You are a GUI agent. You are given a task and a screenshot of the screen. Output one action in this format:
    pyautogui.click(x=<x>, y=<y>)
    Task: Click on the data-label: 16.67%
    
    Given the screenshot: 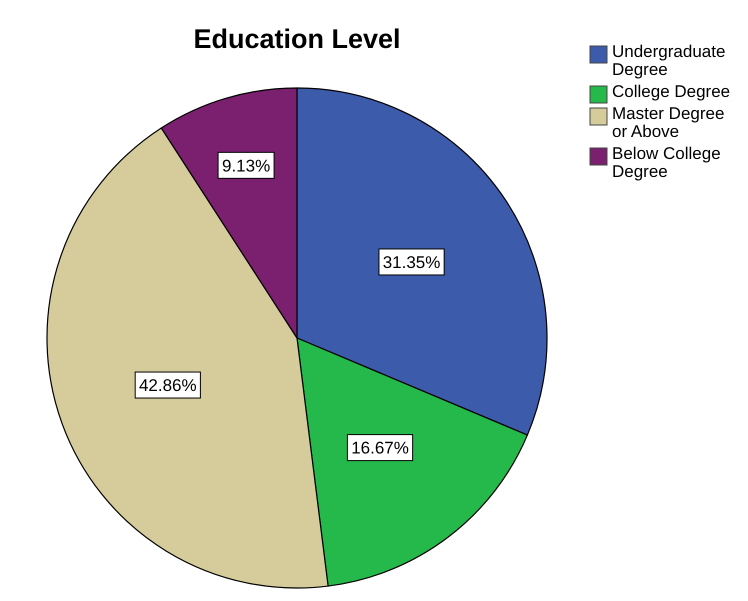 What is the action you would take?
    pyautogui.click(x=380, y=448)
    